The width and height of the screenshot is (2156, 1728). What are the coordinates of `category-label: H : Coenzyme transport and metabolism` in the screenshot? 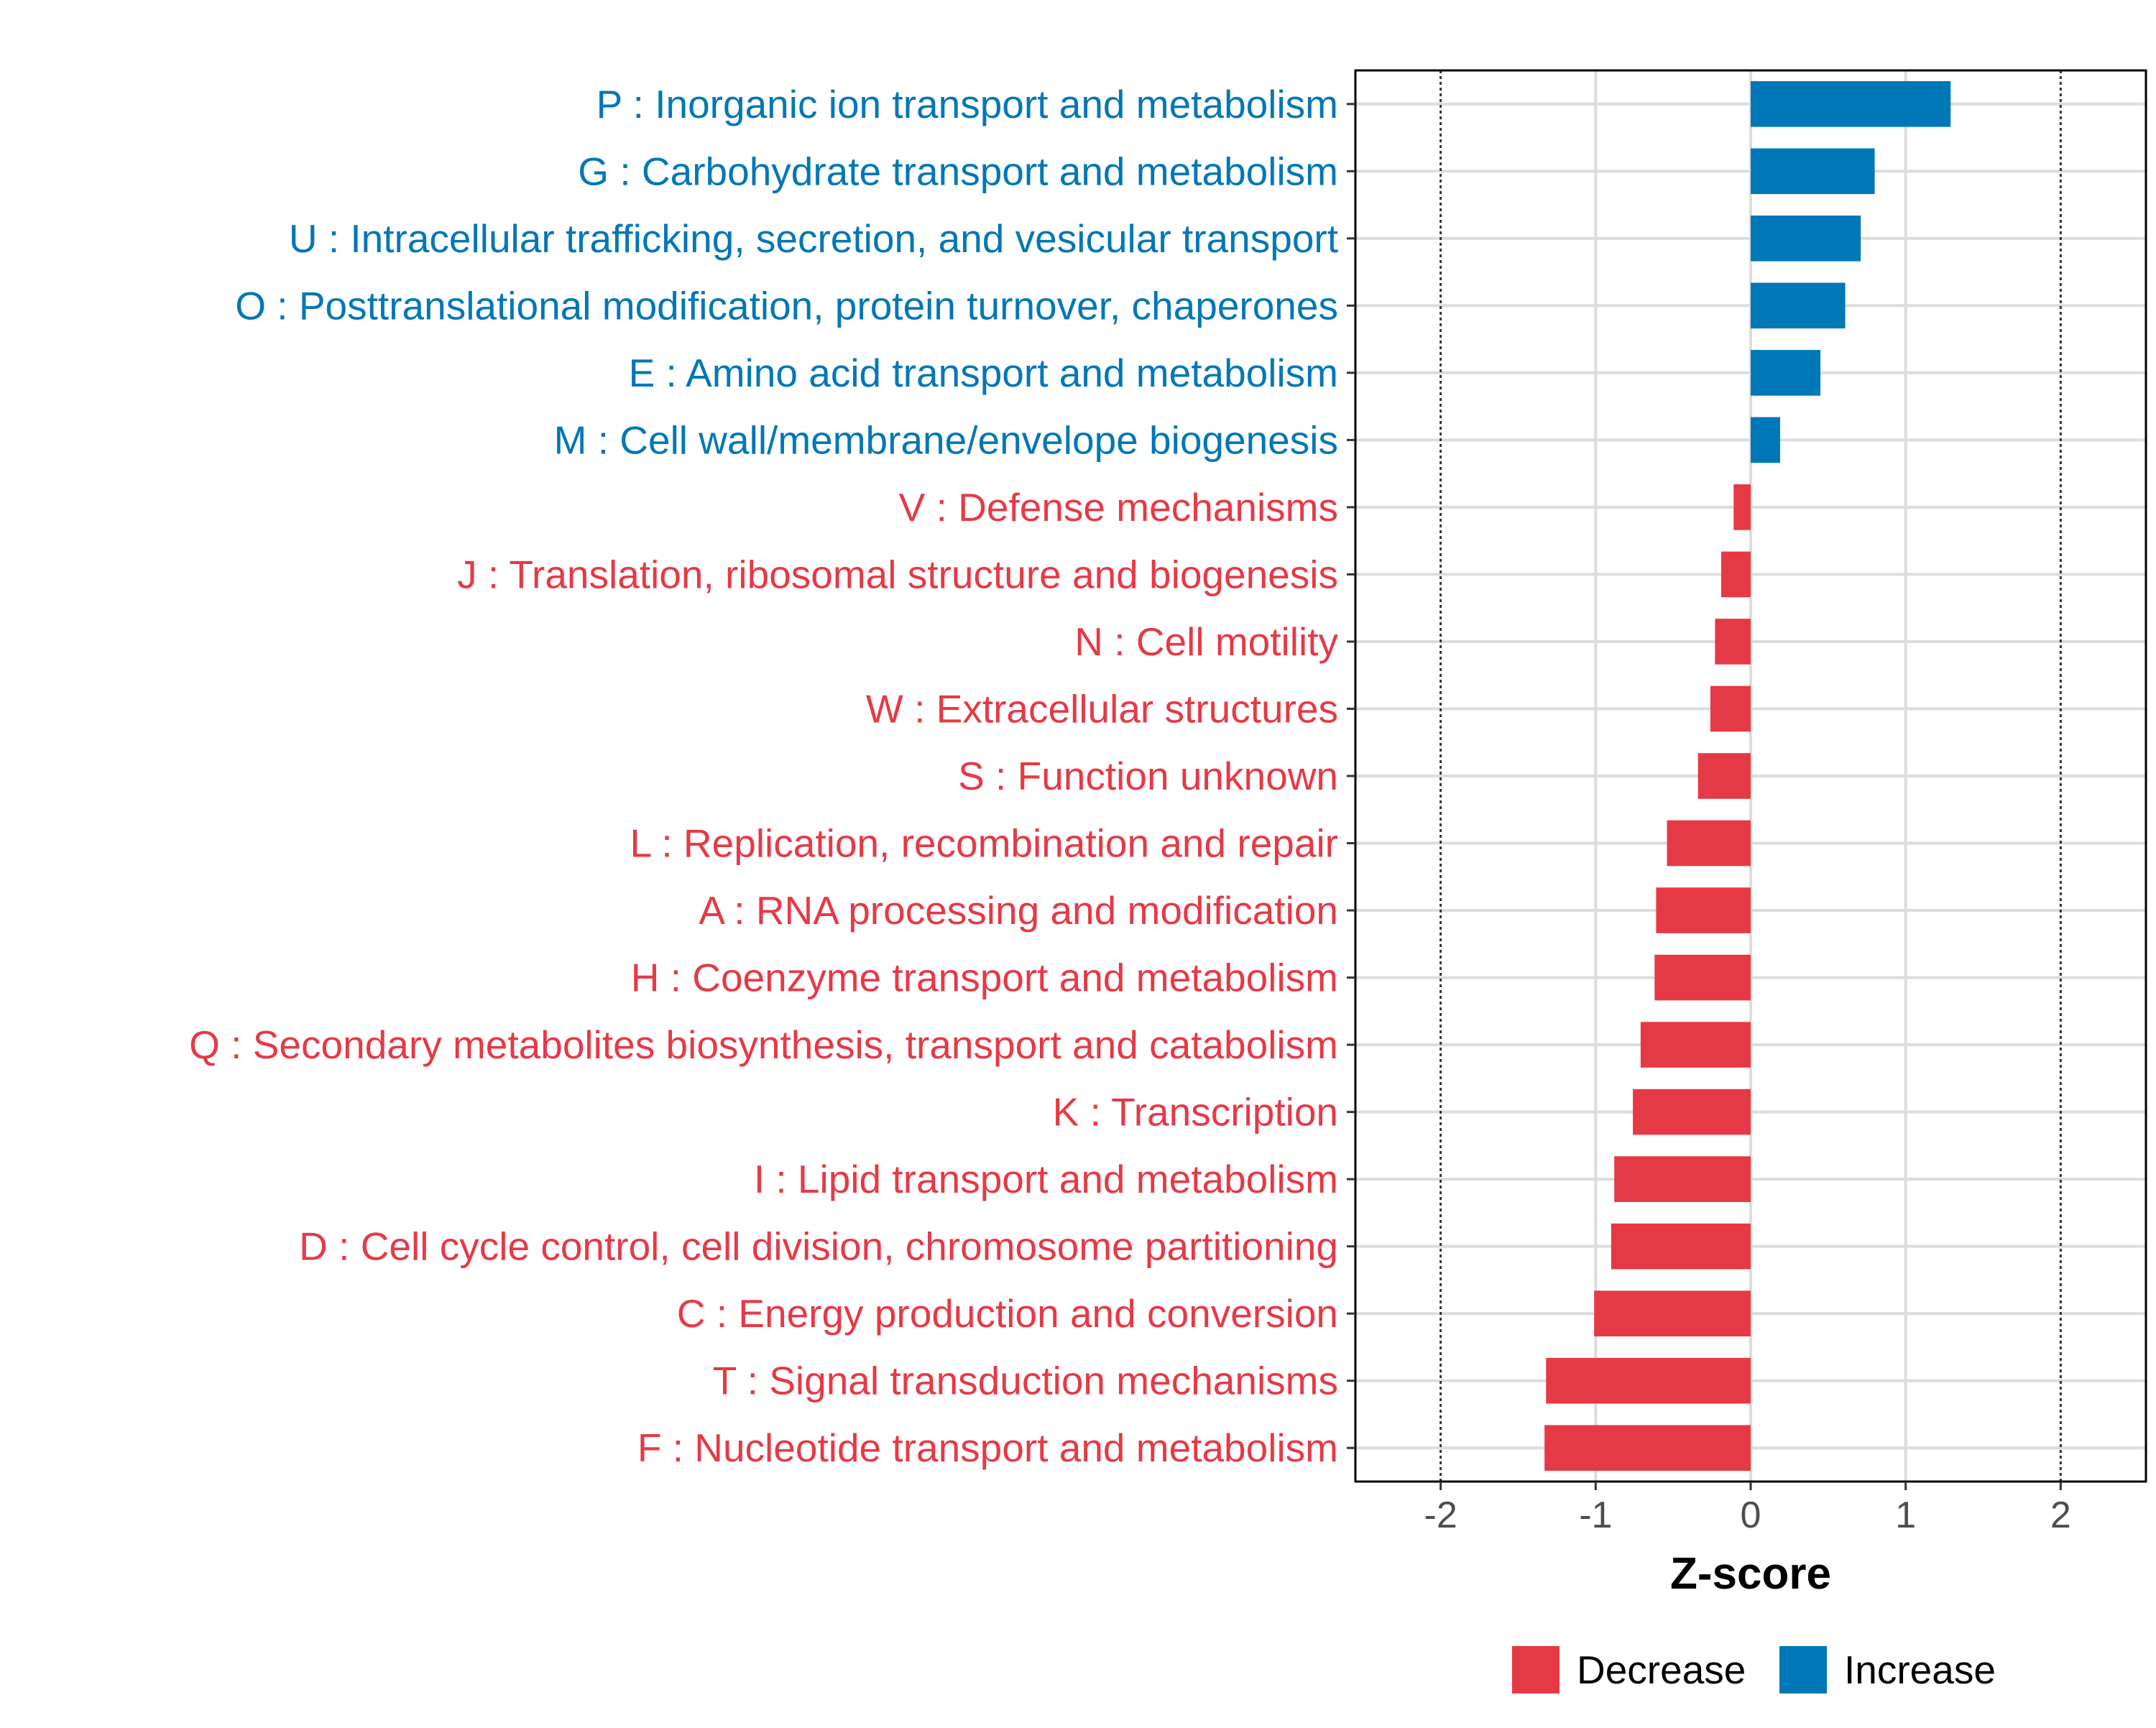 It's located at (984, 978).